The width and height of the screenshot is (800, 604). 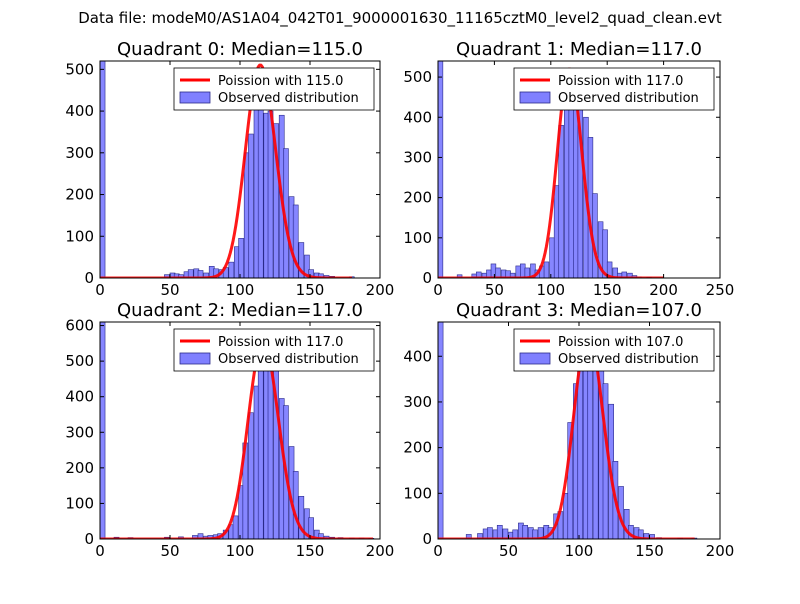 What do you see at coordinates (579, 49) in the screenshot?
I see `subplot-title: Quadrant 1: Median=117.0` at bounding box center [579, 49].